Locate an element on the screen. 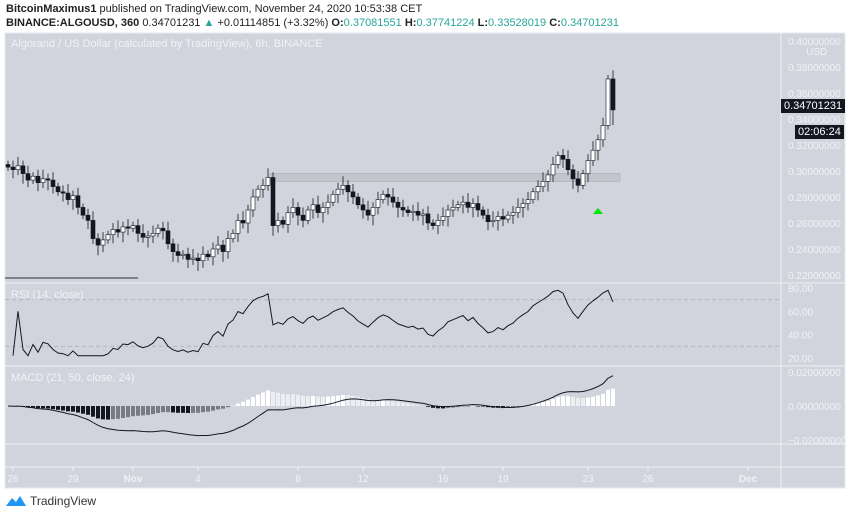  macd-tick: 0.02000000 is located at coordinates (814, 373).